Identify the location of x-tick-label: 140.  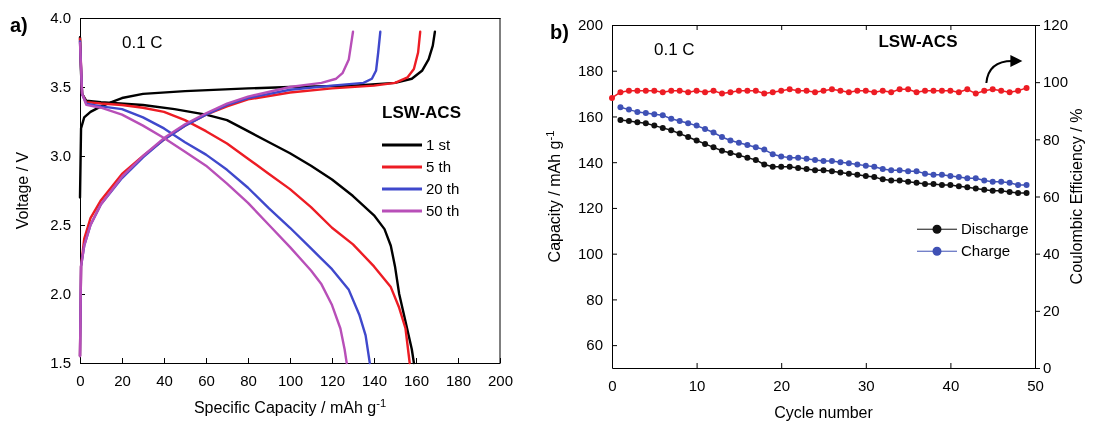
(374, 380).